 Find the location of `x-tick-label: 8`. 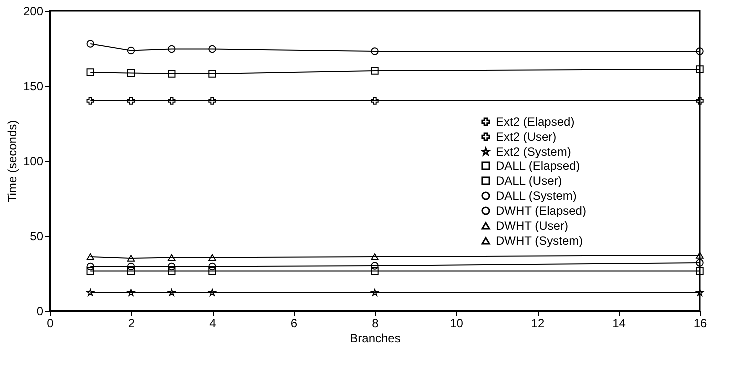

x-tick-label: 8 is located at coordinates (376, 323).